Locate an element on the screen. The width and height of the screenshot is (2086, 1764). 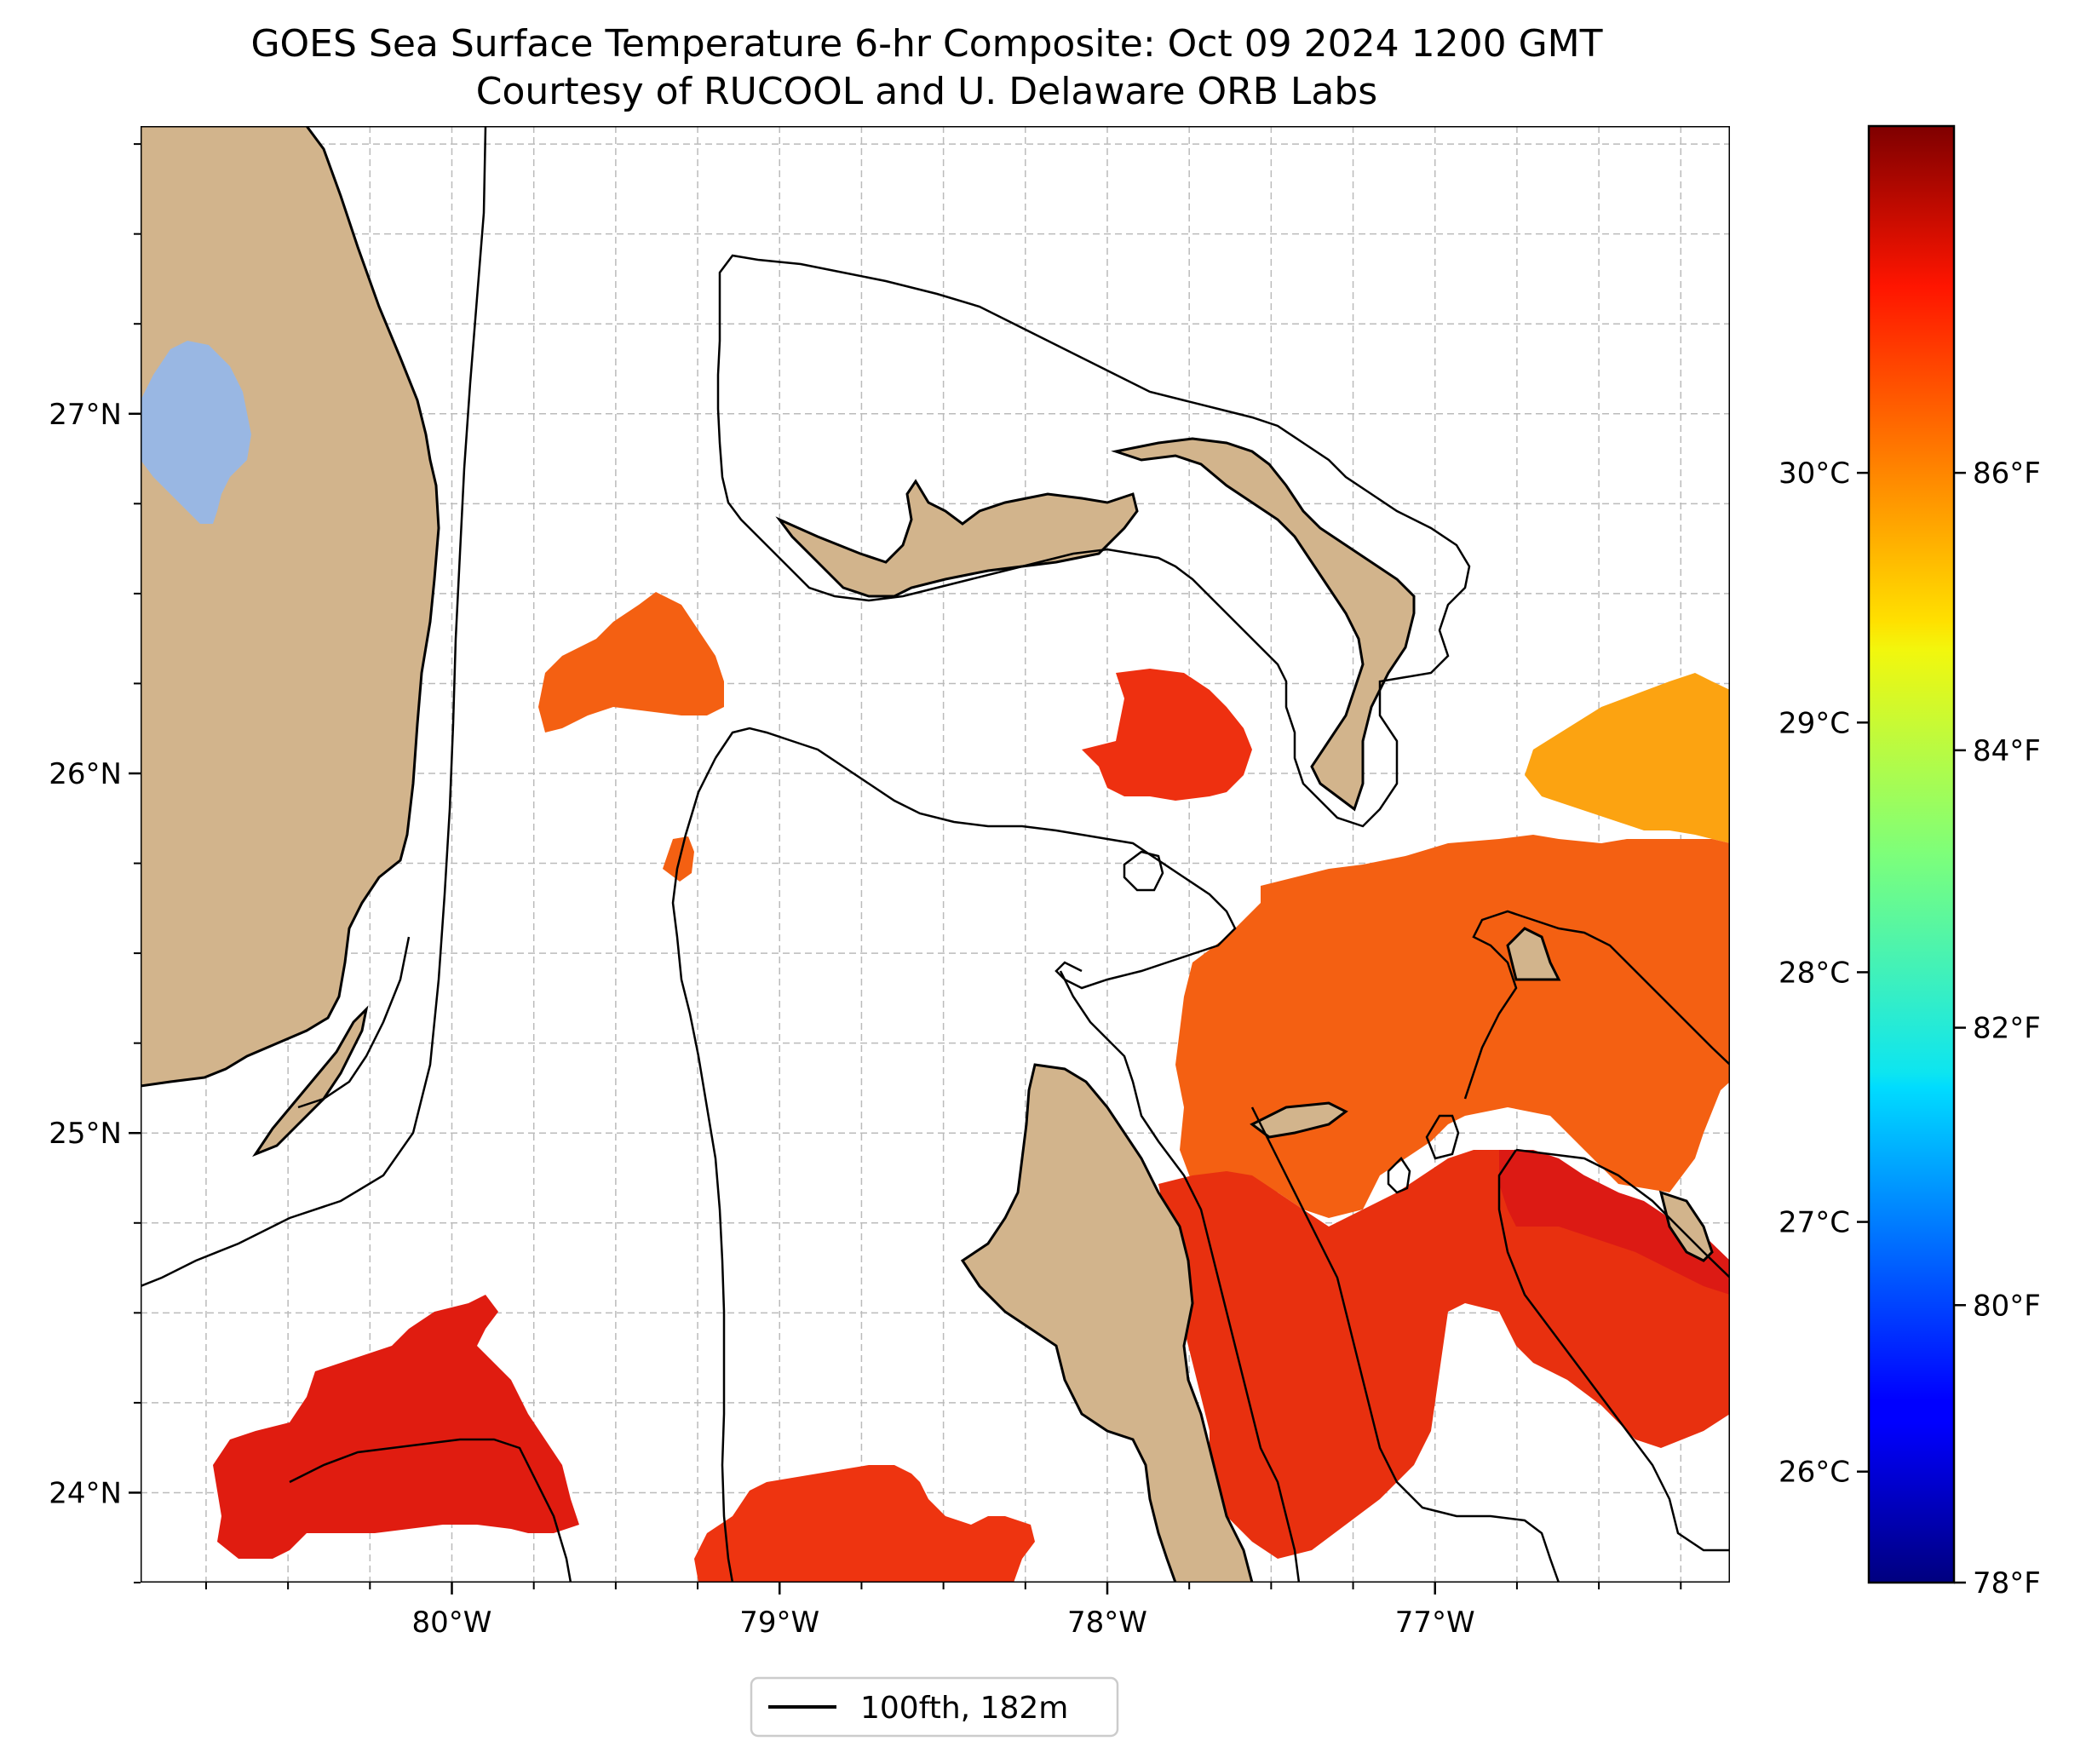
lake-okeechobee is located at coordinates (196, 432).